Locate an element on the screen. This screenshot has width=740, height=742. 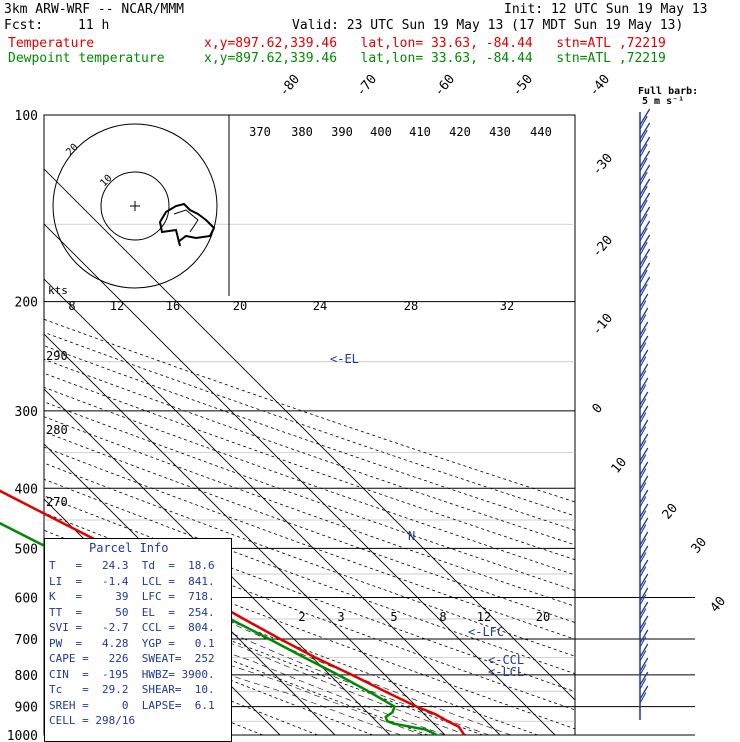
hodo-ring-label: 20 is located at coordinates (72, 150).